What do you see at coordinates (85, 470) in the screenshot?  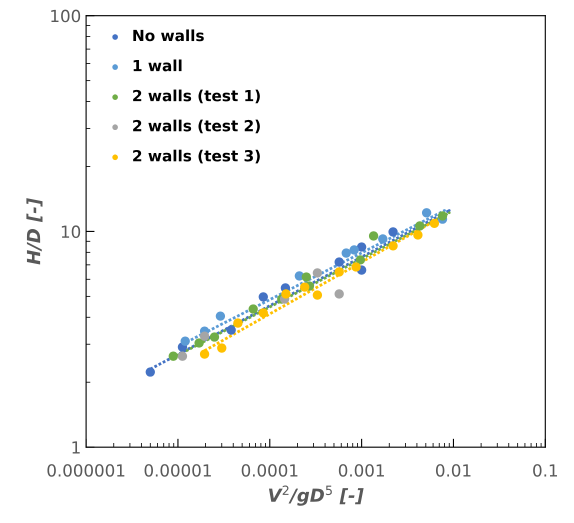 I see `x-tick-label: 0.000001` at bounding box center [85, 470].